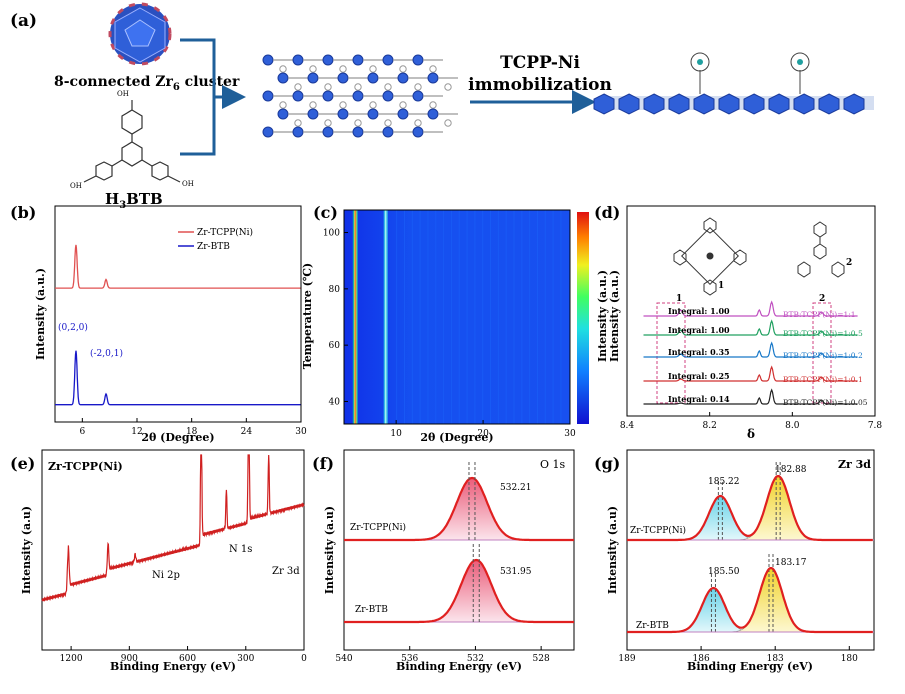 This screenshot has width=905, height=694. I want to click on colorbar-label: Intensity (a.u.), so click(602, 316).